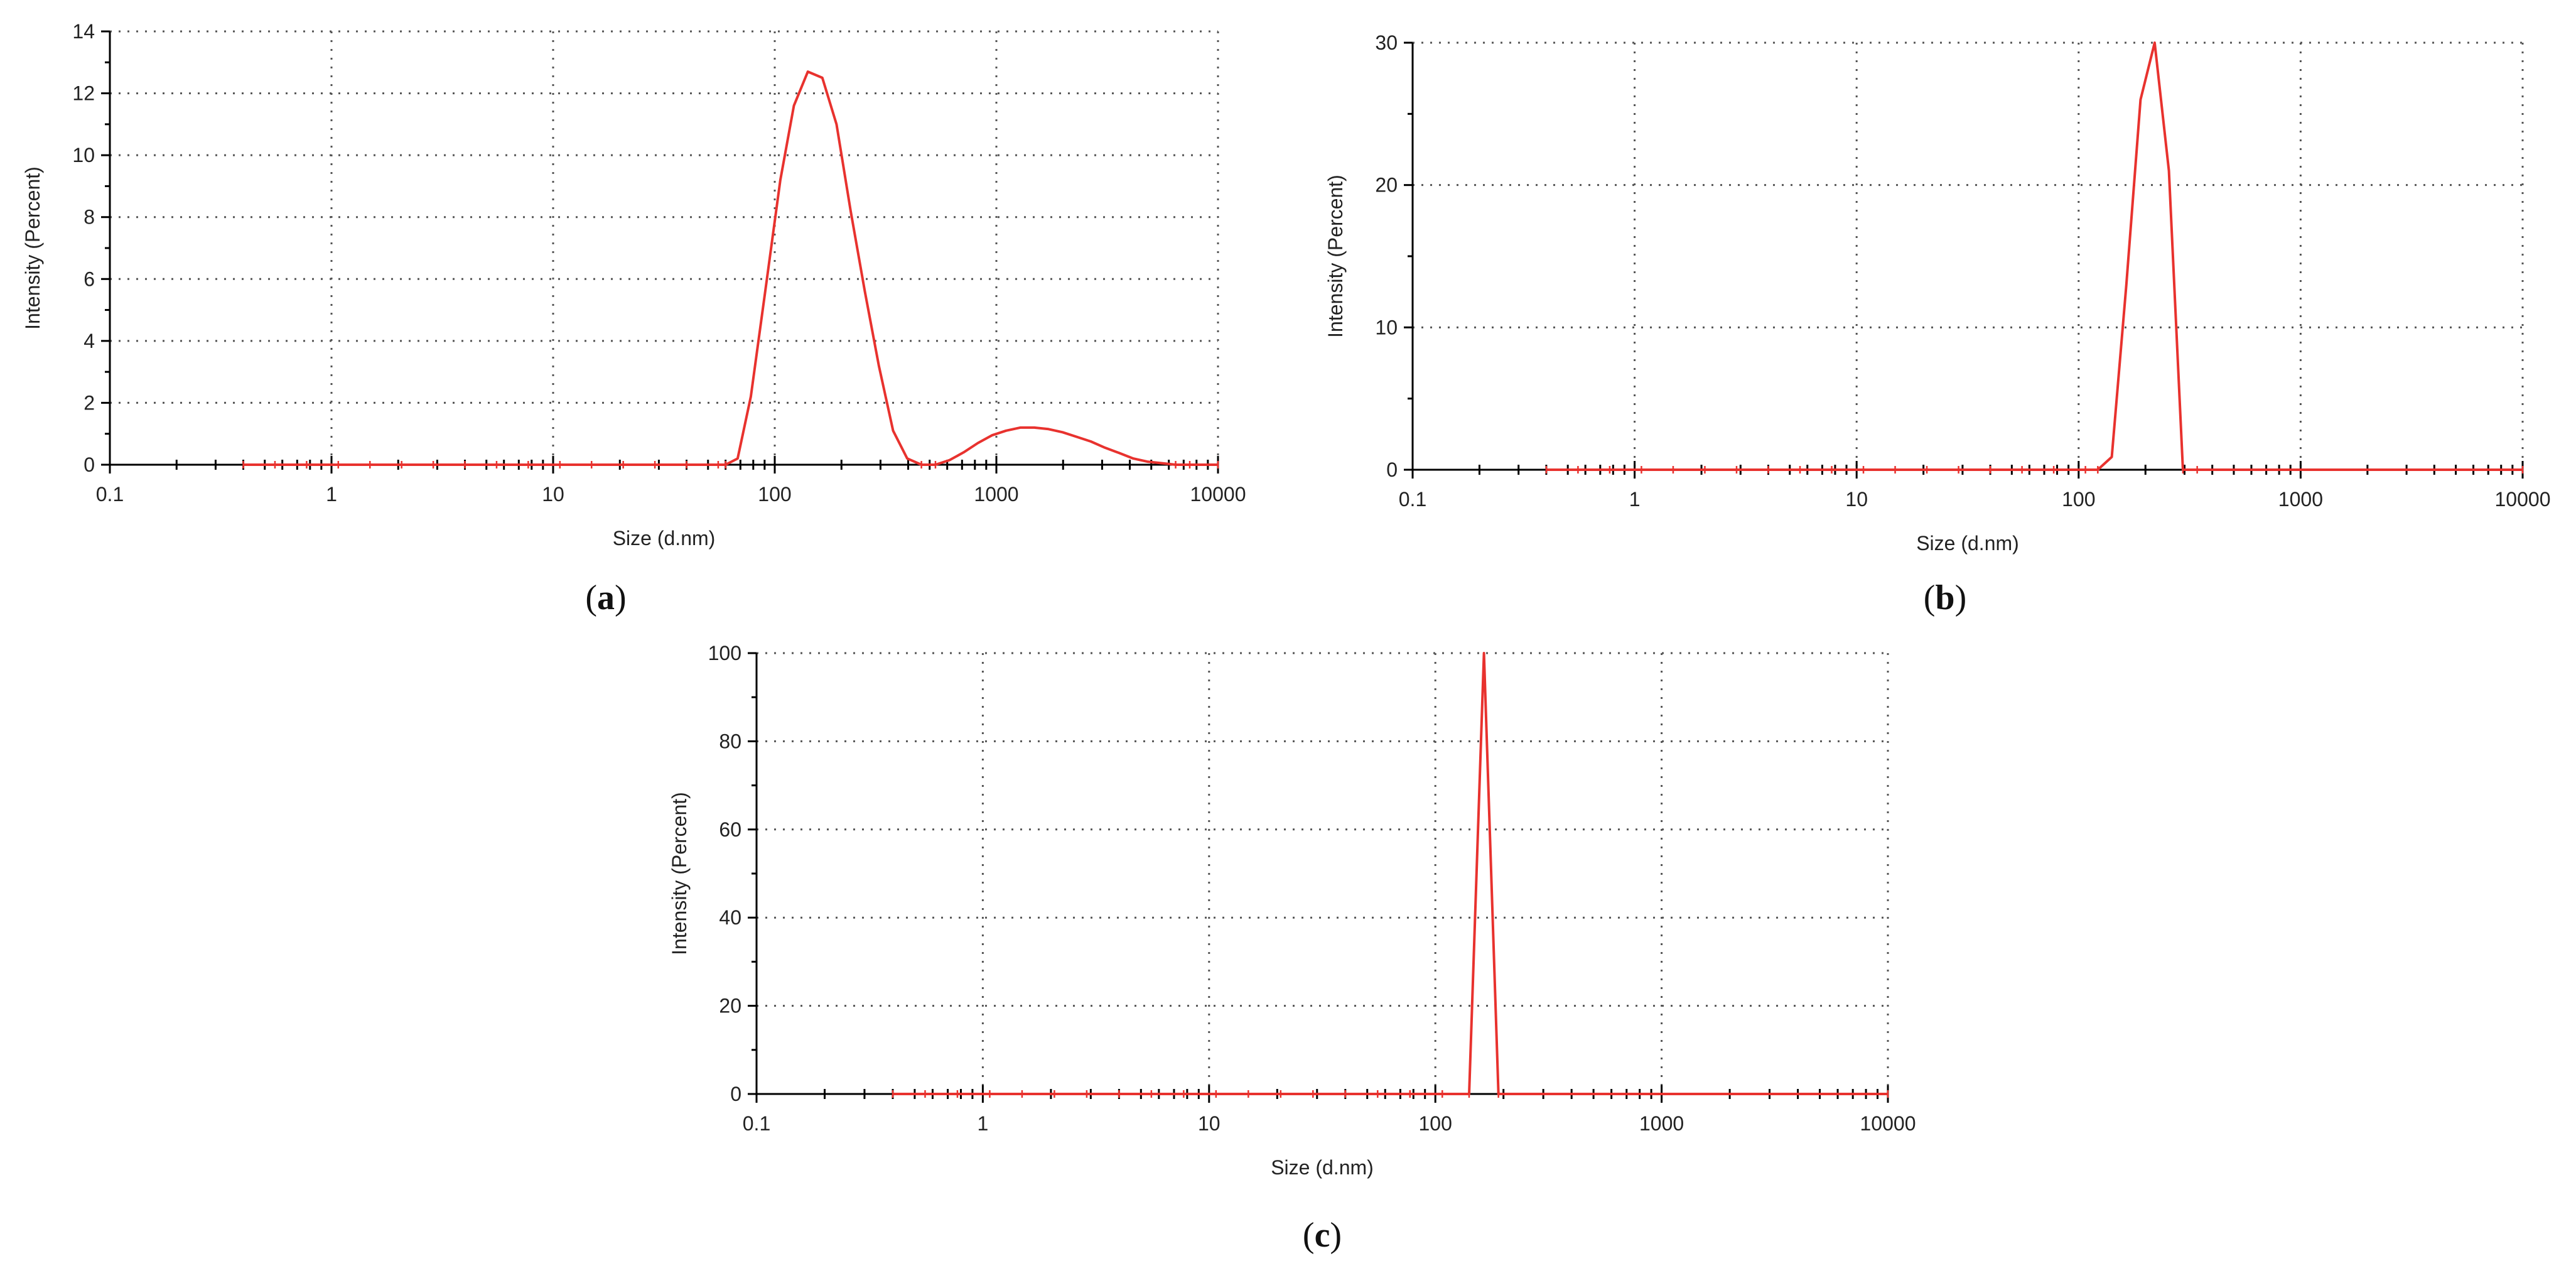 This screenshot has width=2576, height=1283. Describe the element at coordinates (724, 653) in the screenshot. I see `y-tick-label: 100` at that location.